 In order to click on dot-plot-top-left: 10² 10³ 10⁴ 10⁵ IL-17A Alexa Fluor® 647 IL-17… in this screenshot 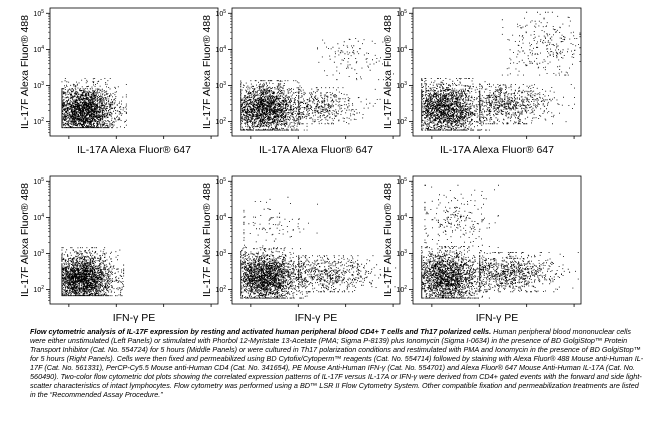, I will do `click(119, 81)`.